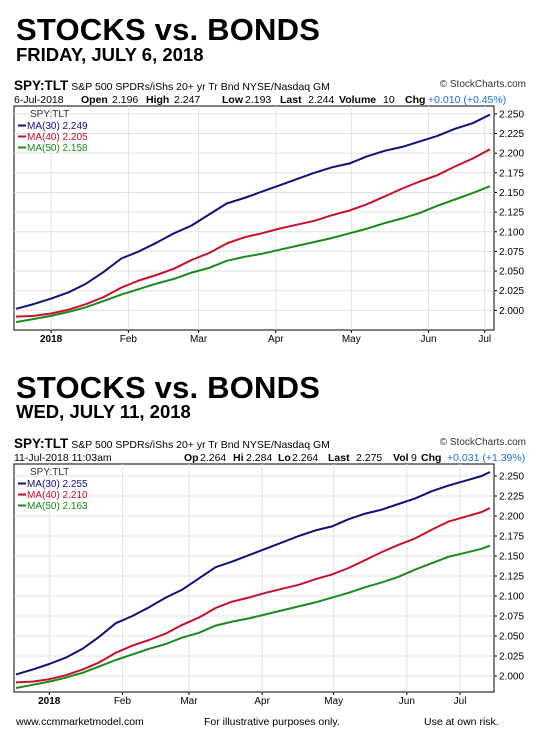 This screenshot has height=745, width=540. What do you see at coordinates (57, 137) in the screenshot?
I see `legend-entry: MA(40) 2.205` at bounding box center [57, 137].